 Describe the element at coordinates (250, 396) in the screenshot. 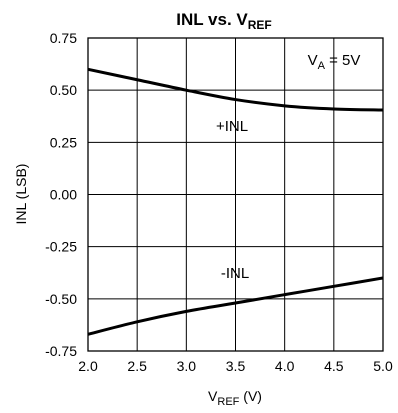

I see `x-axis-label-suffix: (V)` at that location.